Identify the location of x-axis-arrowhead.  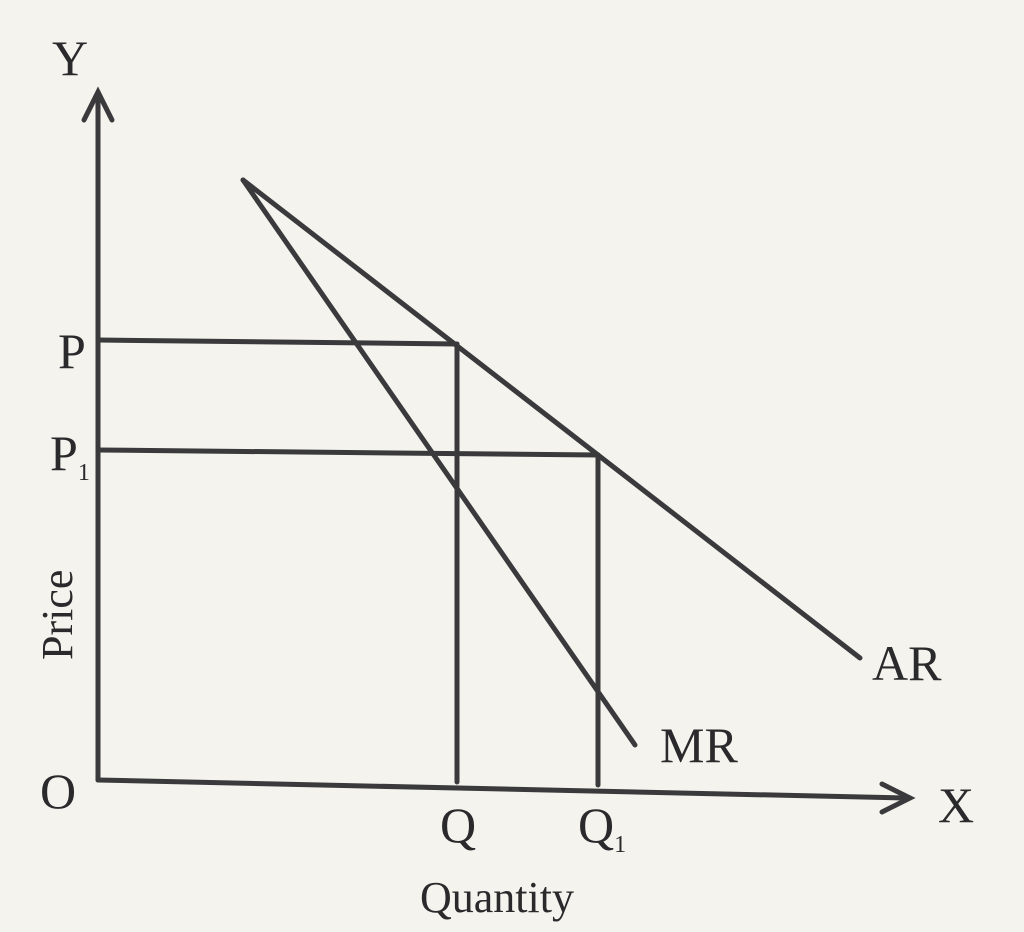
(897, 798).